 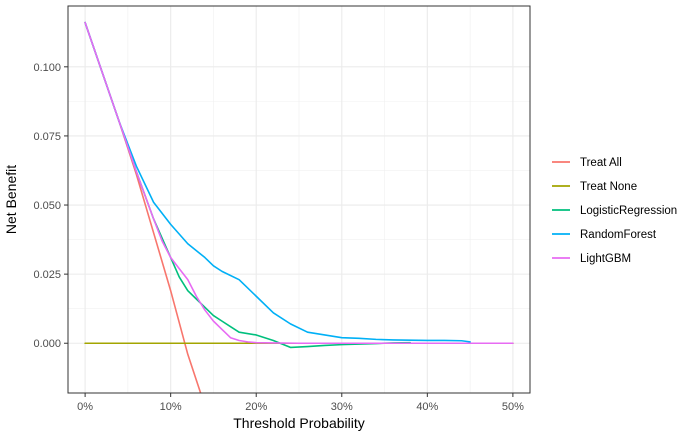 What do you see at coordinates (618, 235) in the screenshot?
I see `legend-label-randomforest: RandomForest` at bounding box center [618, 235].